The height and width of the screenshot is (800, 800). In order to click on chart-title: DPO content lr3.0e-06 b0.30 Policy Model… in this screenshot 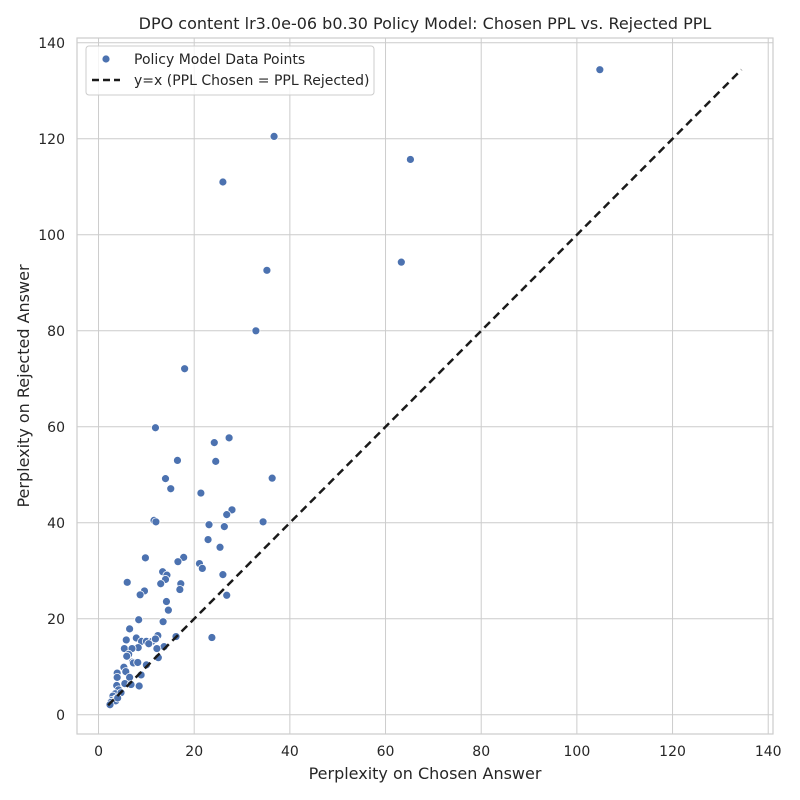, I will do `click(425, 23)`.